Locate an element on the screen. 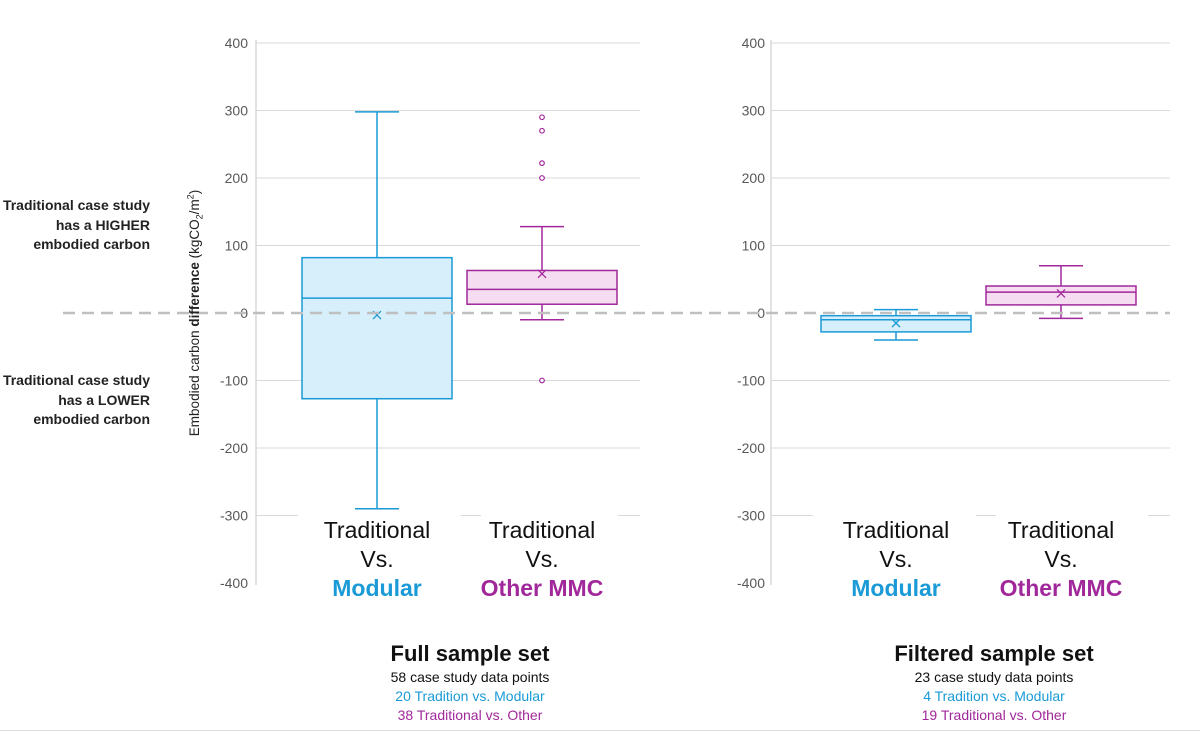 The image size is (1200, 745). y-tick-label: 0 is located at coordinates (761, 313).